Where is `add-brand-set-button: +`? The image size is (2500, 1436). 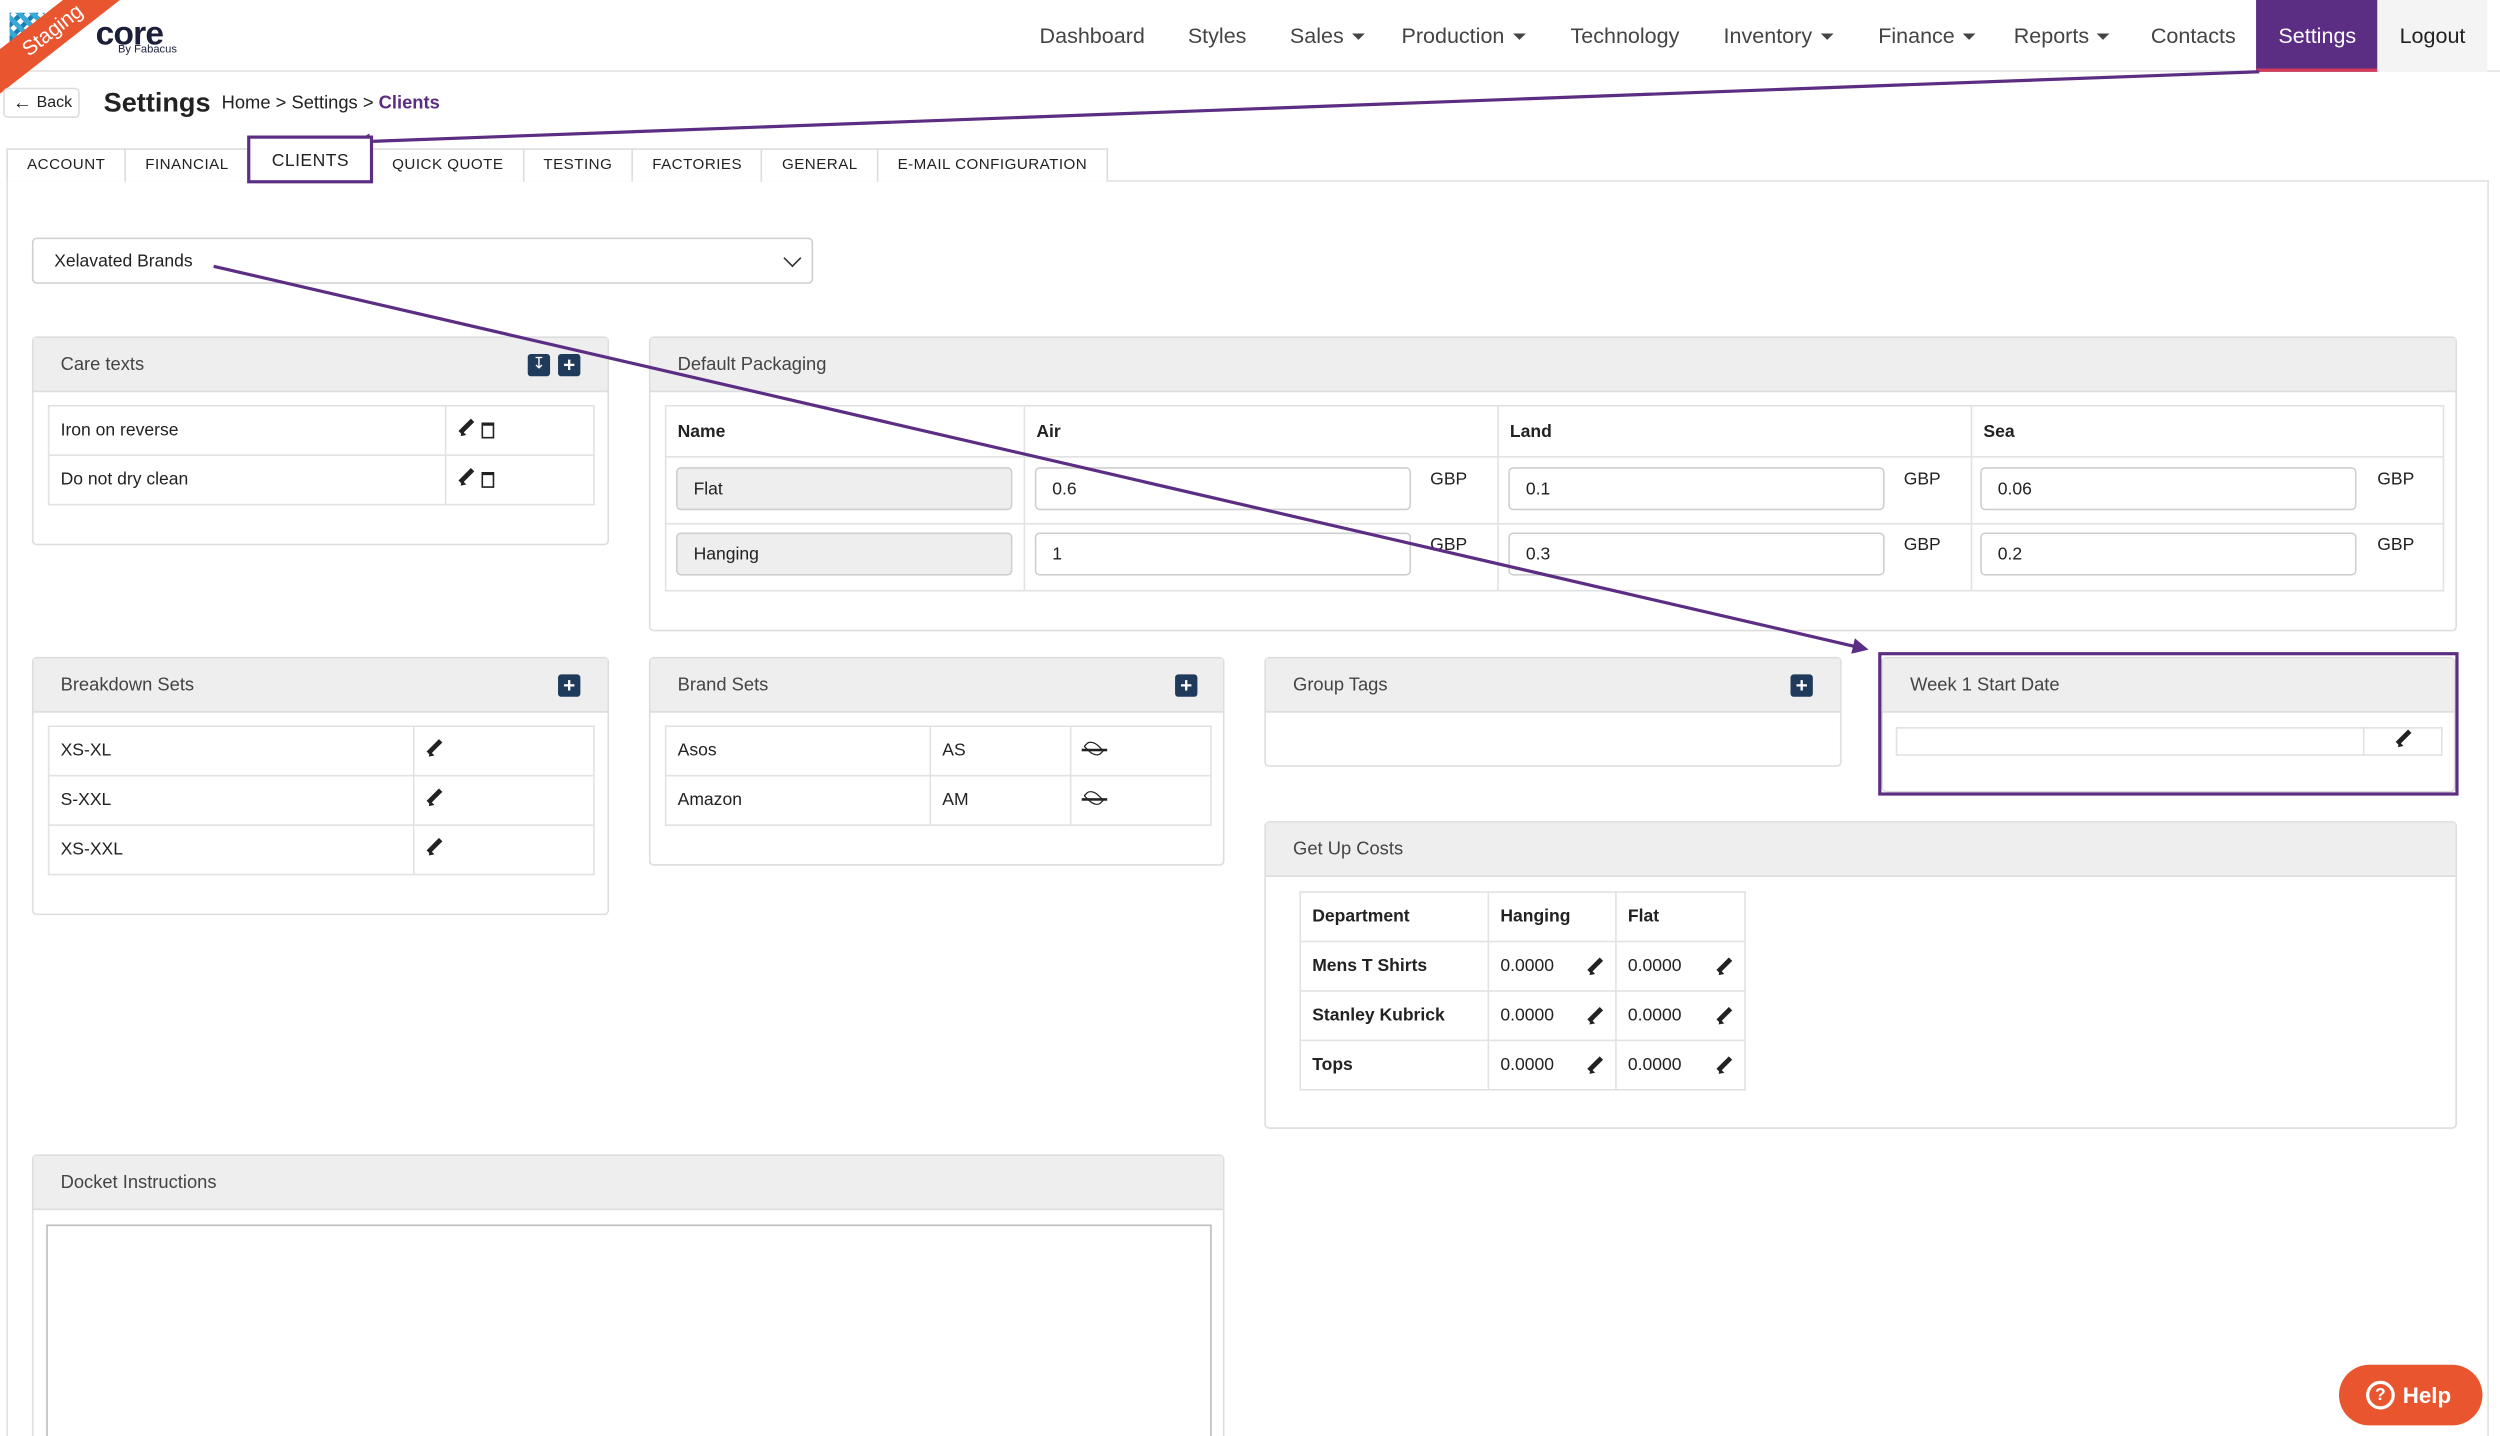 add-brand-set-button: + is located at coordinates (1186, 685).